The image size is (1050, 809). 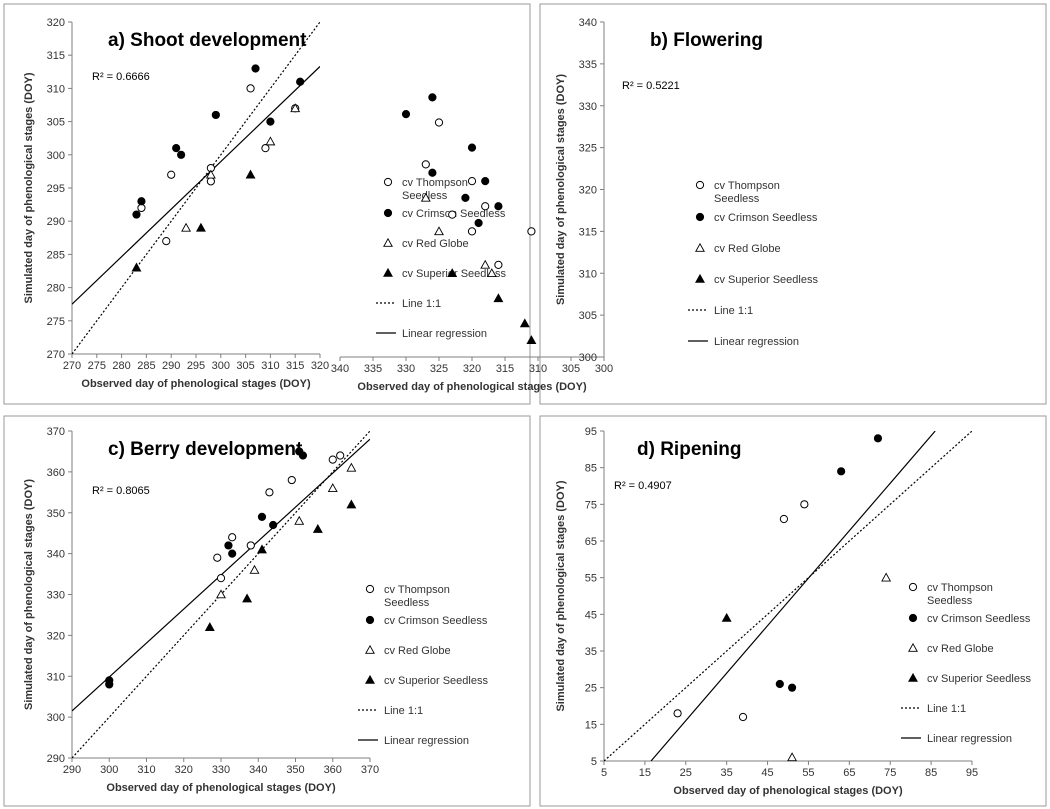 I want to click on y-tick-label: 305, so click(x=588, y=316).